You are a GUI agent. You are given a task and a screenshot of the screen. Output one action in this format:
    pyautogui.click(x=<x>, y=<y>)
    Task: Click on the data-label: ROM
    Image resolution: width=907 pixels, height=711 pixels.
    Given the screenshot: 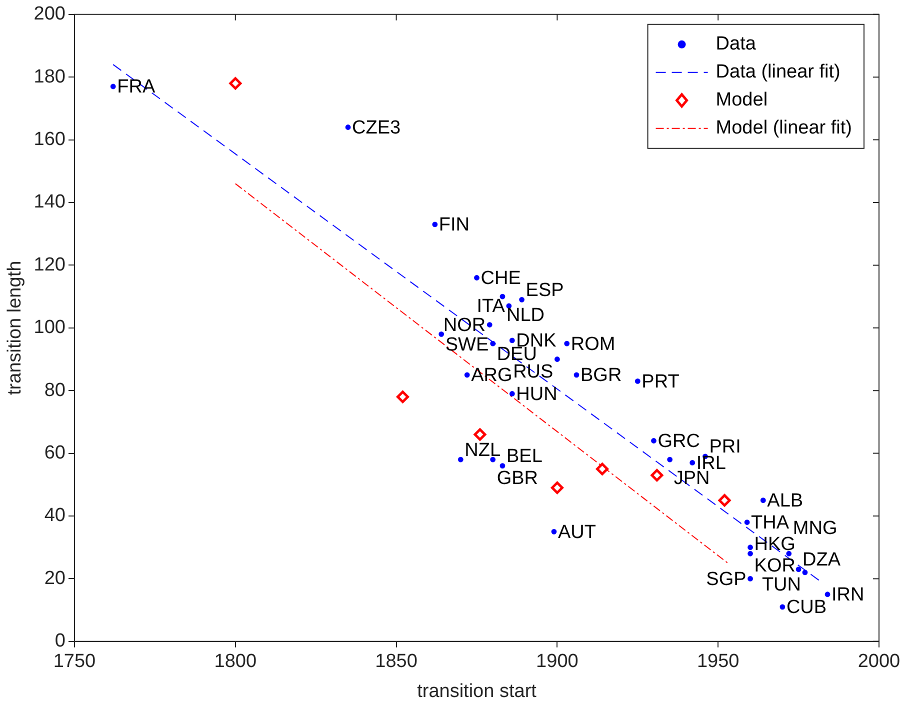 What is the action you would take?
    pyautogui.click(x=593, y=344)
    